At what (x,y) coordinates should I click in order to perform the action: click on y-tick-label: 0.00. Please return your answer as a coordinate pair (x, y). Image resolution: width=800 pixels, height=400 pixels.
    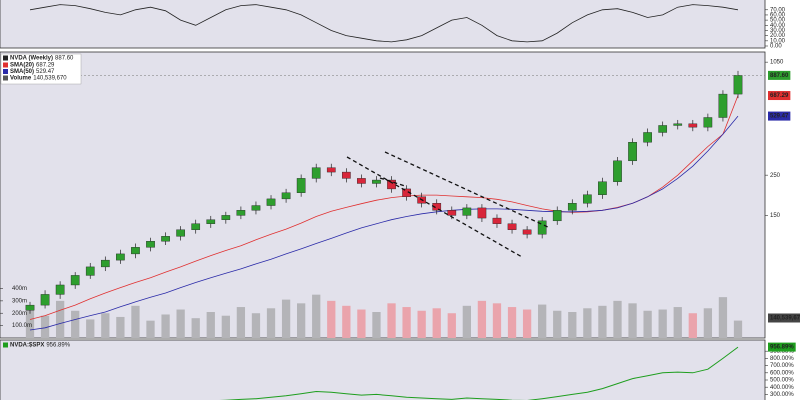
    Looking at the image, I should click on (776, 47).